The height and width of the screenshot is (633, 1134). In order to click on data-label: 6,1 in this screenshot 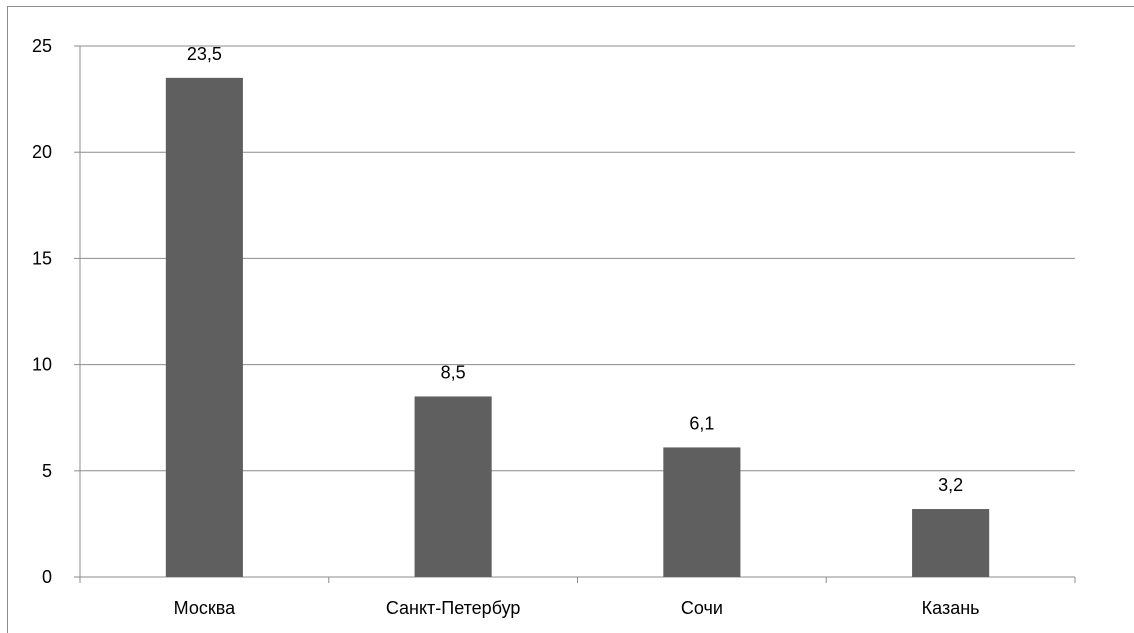, I will do `click(701, 423)`.